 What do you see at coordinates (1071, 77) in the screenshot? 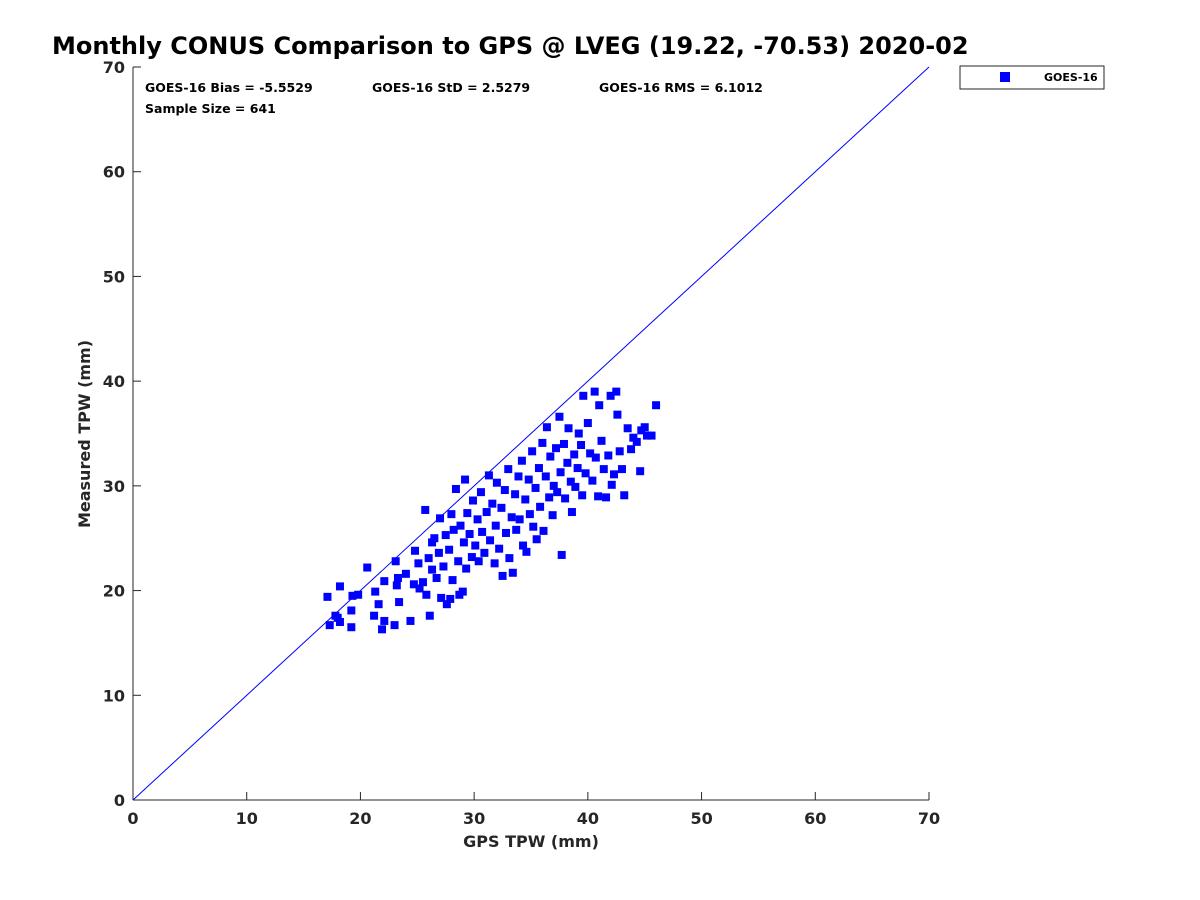
I see `legend-label: GOES-16` at bounding box center [1071, 77].